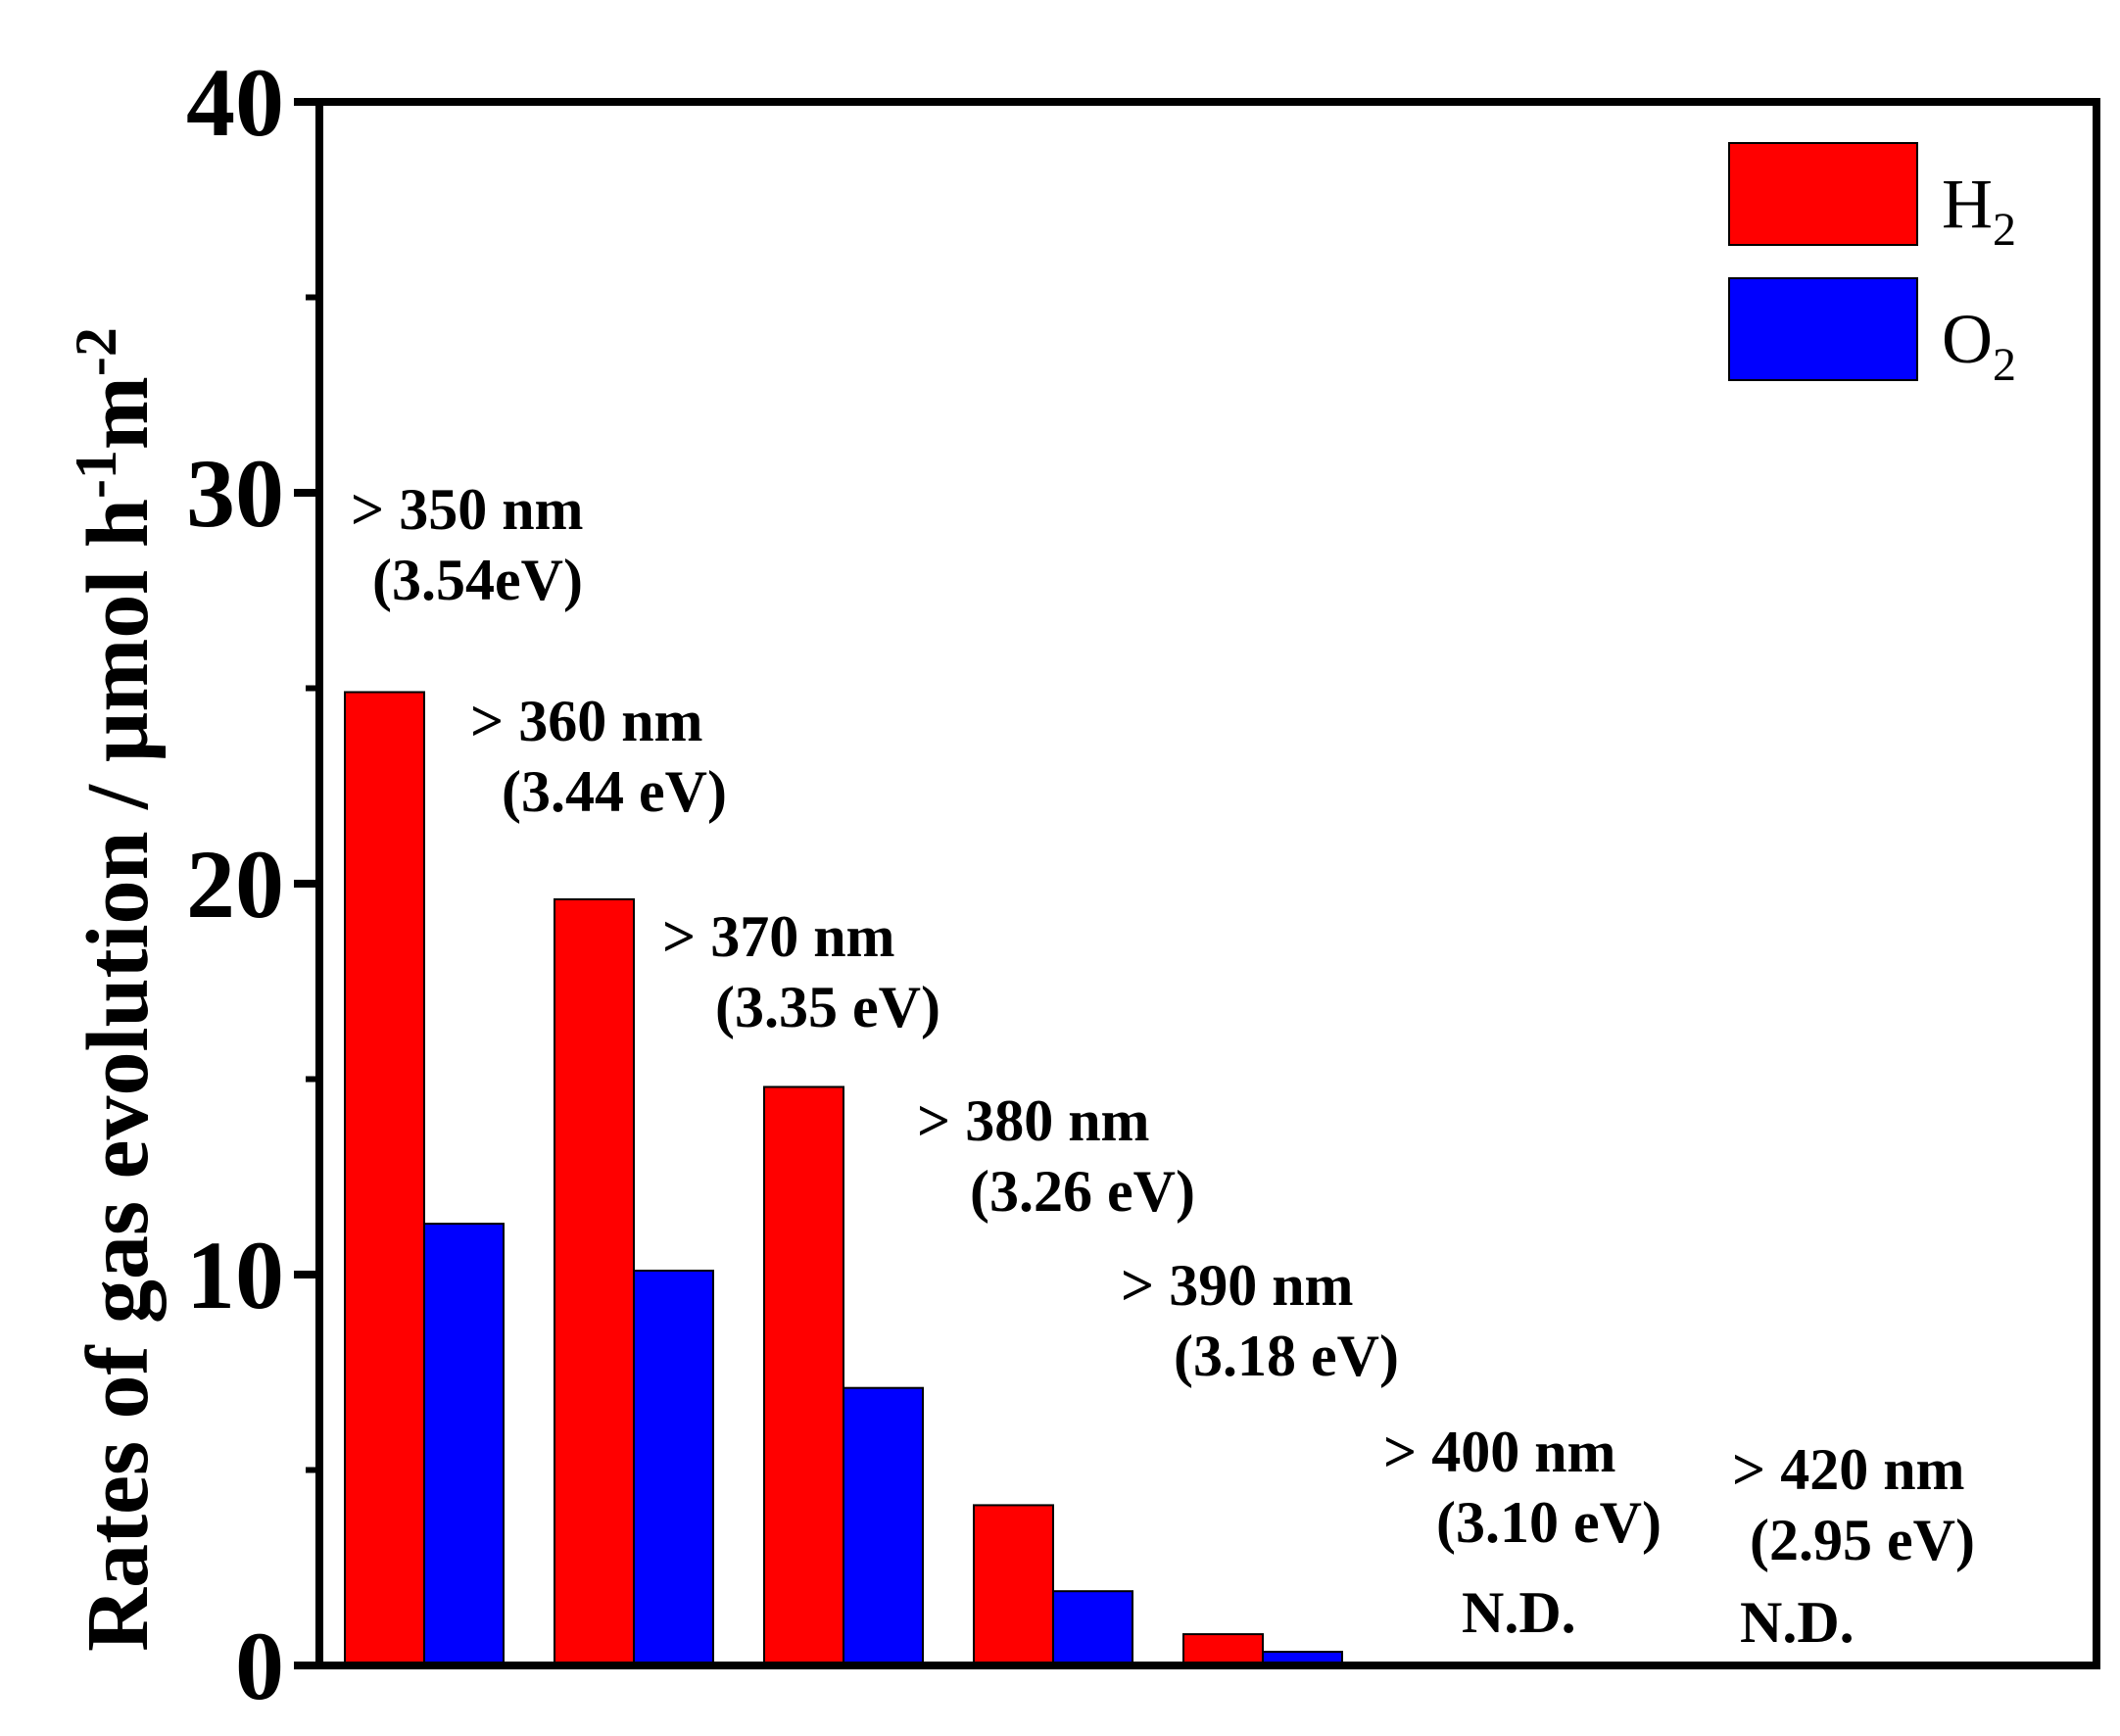 The height and width of the screenshot is (1736, 2120). I want to click on energy-label: (3.26 eV), so click(1082, 1192).